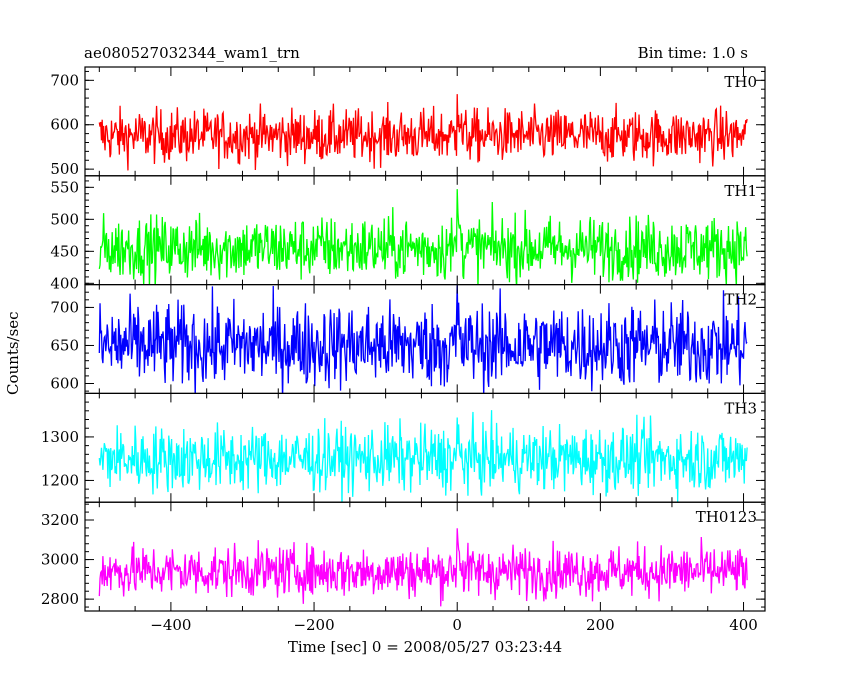  Describe the element at coordinates (13, 353) in the screenshot. I see `y-axis-label: Counts/sec` at that location.